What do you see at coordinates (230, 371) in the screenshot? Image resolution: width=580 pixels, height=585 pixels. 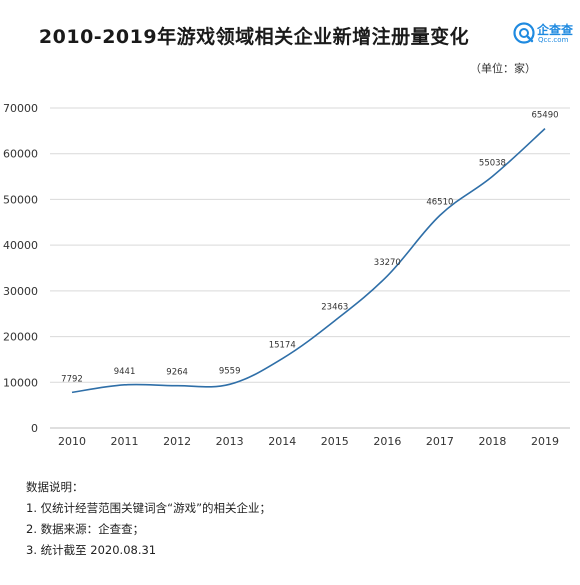 I see `data-label: 9559` at bounding box center [230, 371].